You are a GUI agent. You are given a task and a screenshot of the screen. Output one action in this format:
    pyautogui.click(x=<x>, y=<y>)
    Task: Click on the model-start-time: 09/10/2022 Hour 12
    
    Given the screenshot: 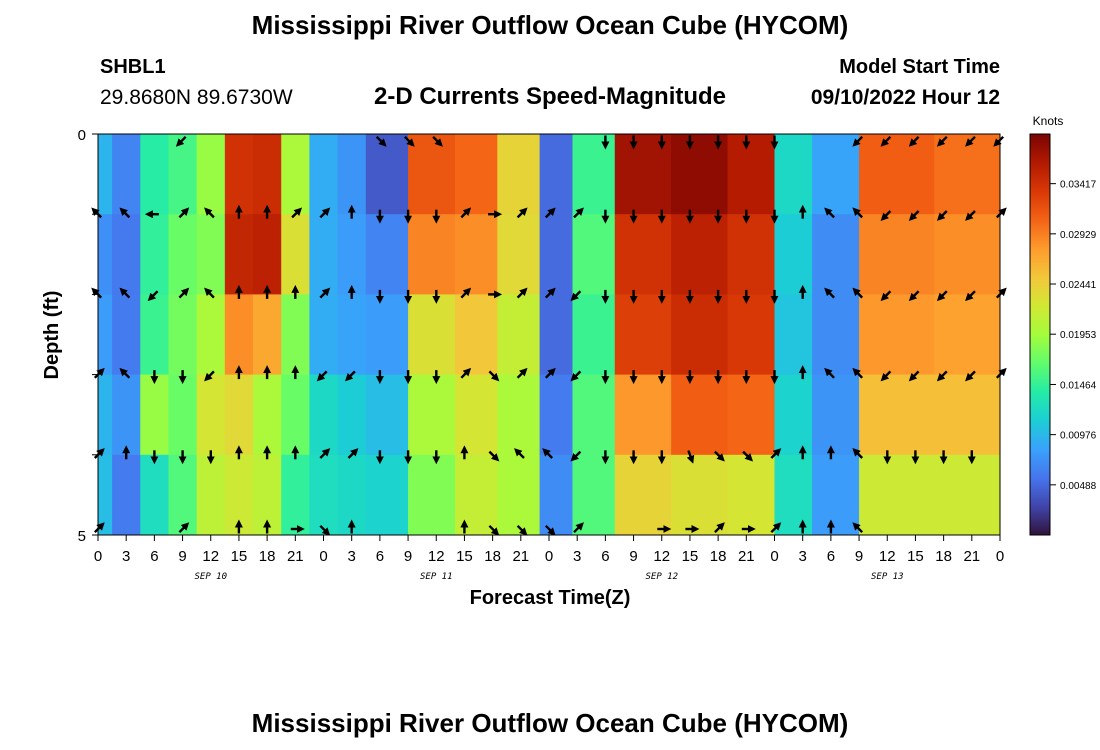 What is the action you would take?
    pyautogui.click(x=905, y=97)
    